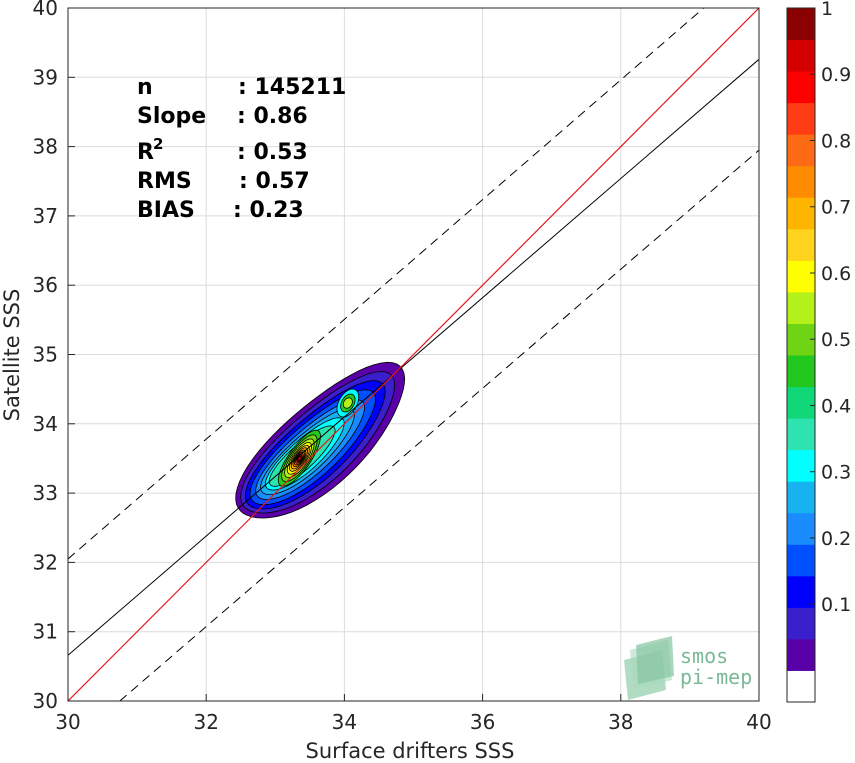 The width and height of the screenshot is (855, 763). What do you see at coordinates (836, 406) in the screenshot?
I see `colorbar-tick-label: 0.4` at bounding box center [836, 406].